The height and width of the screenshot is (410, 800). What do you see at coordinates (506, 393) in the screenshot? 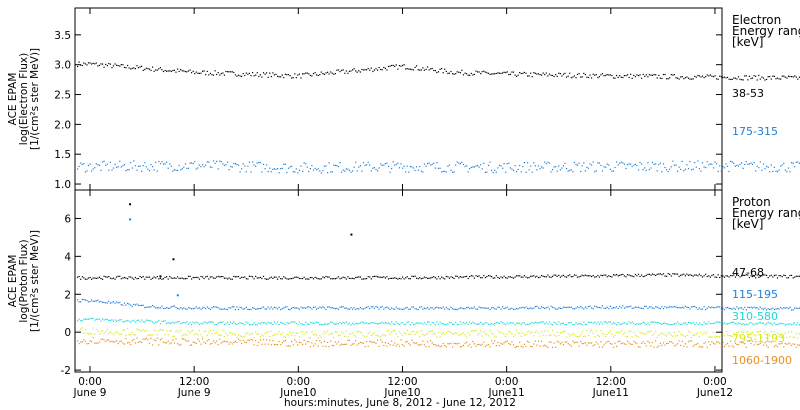
I see `x-tick-label-date: June11` at bounding box center [506, 393].